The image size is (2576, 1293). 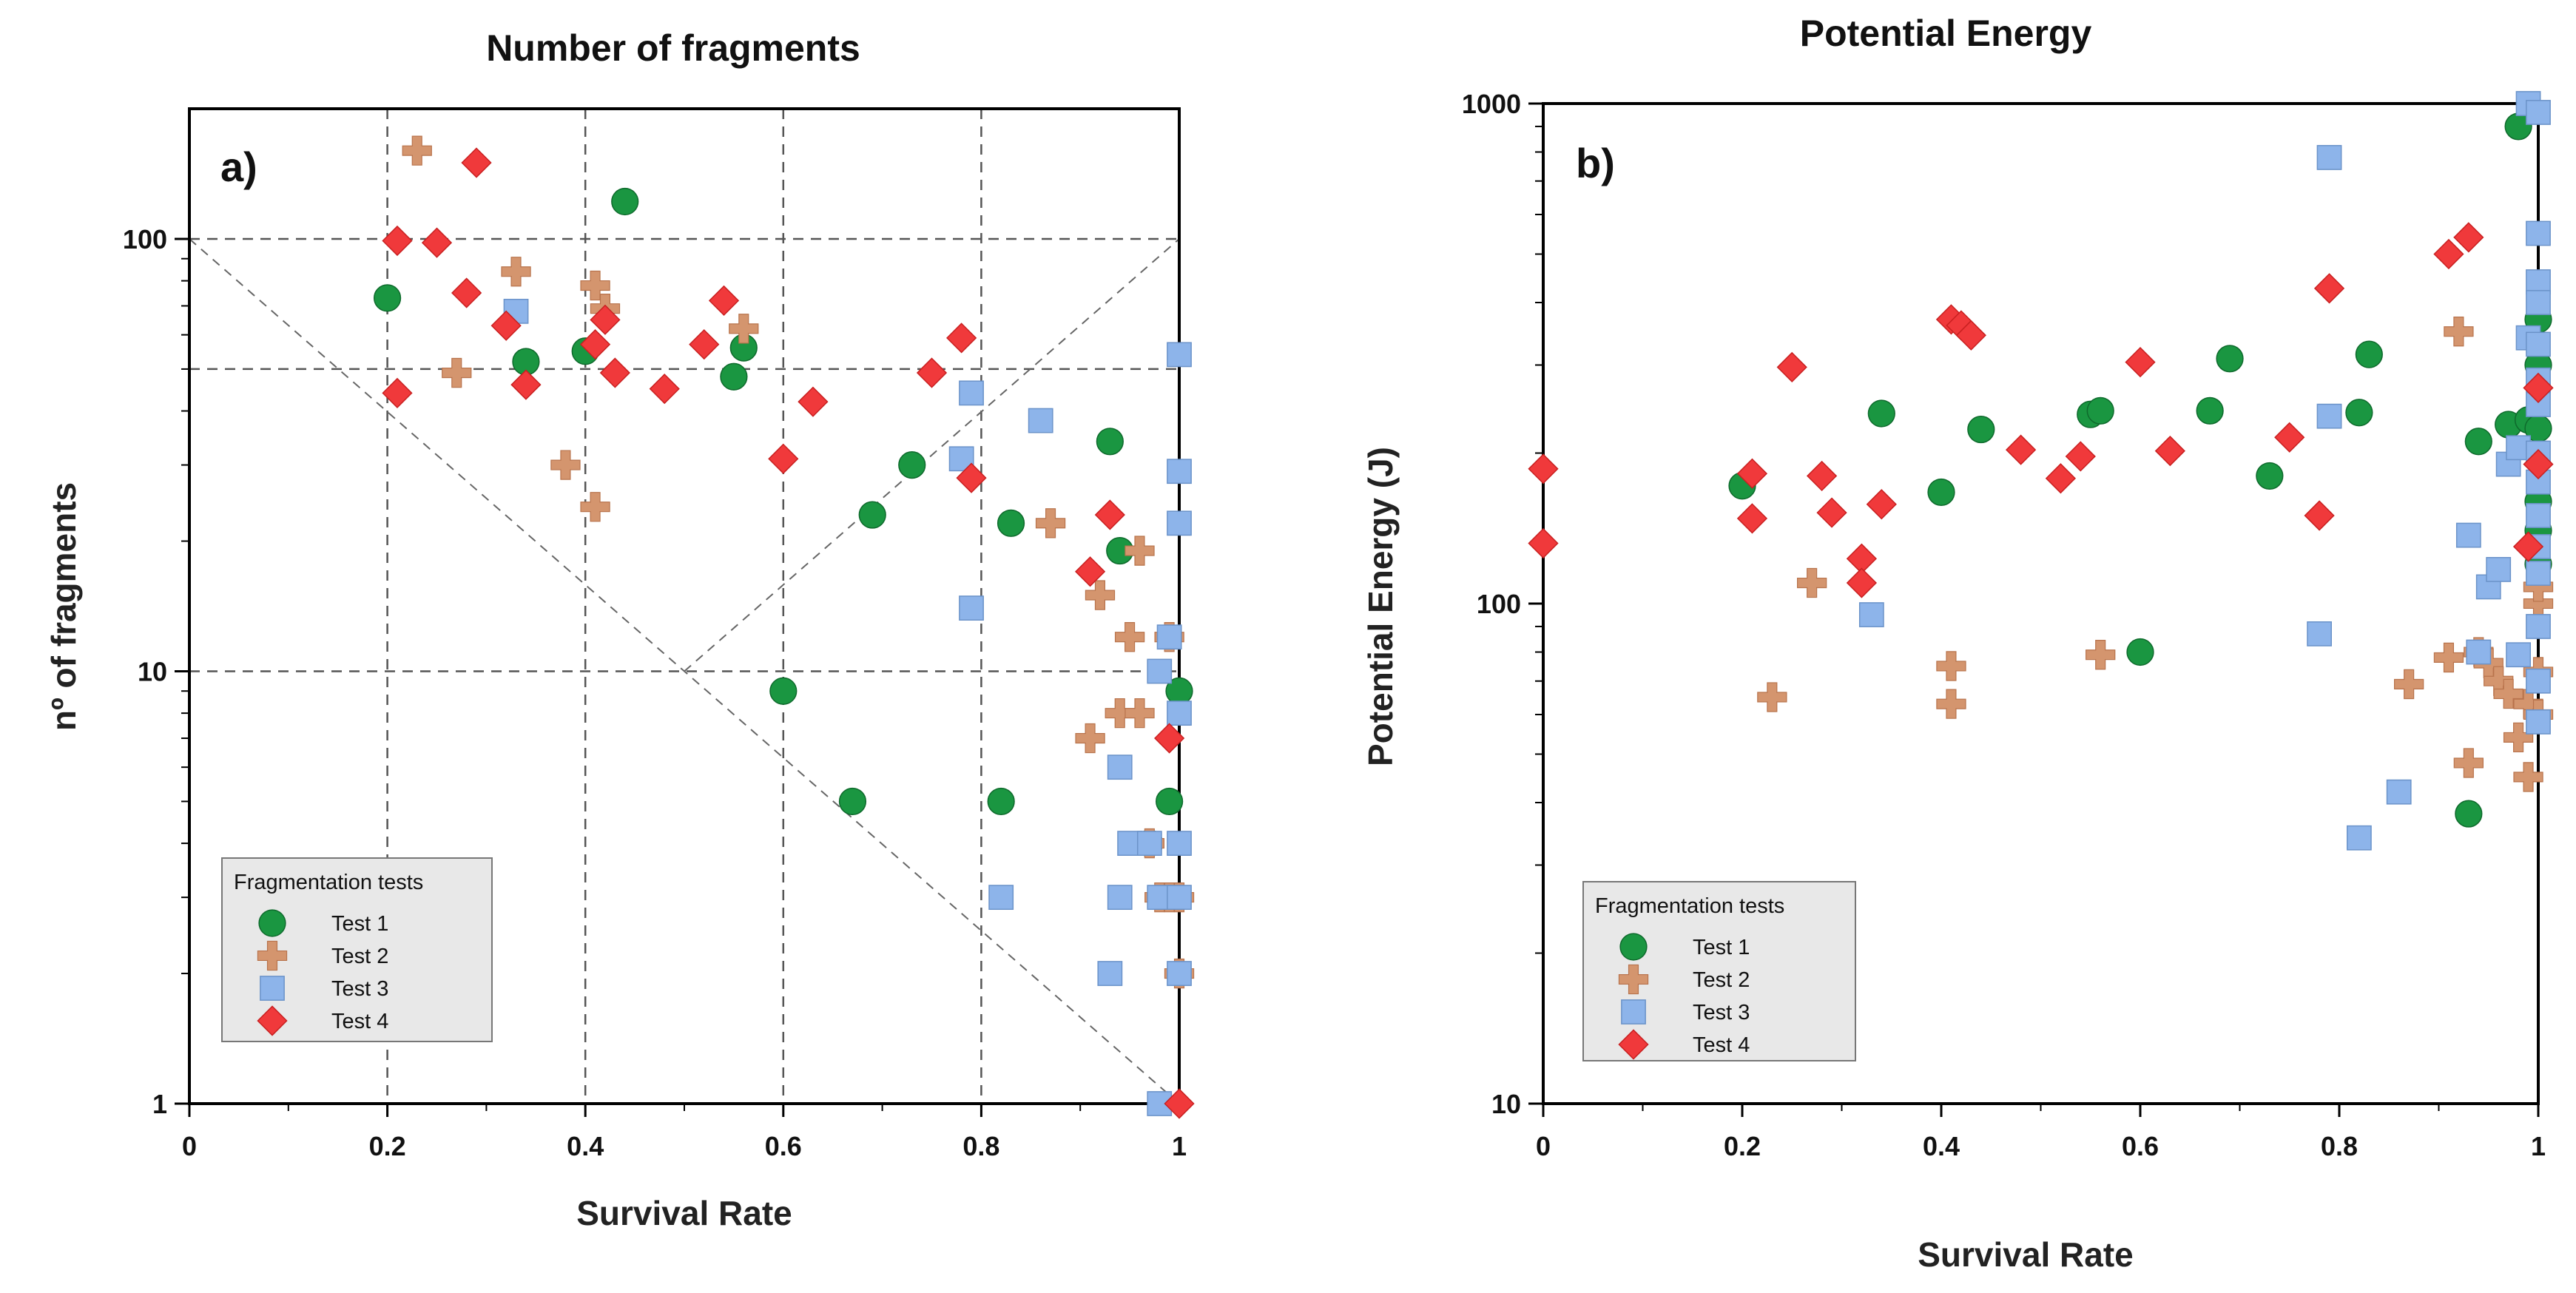 What do you see at coordinates (673, 48) in the screenshot?
I see `panel-a-title: Number of fragments` at bounding box center [673, 48].